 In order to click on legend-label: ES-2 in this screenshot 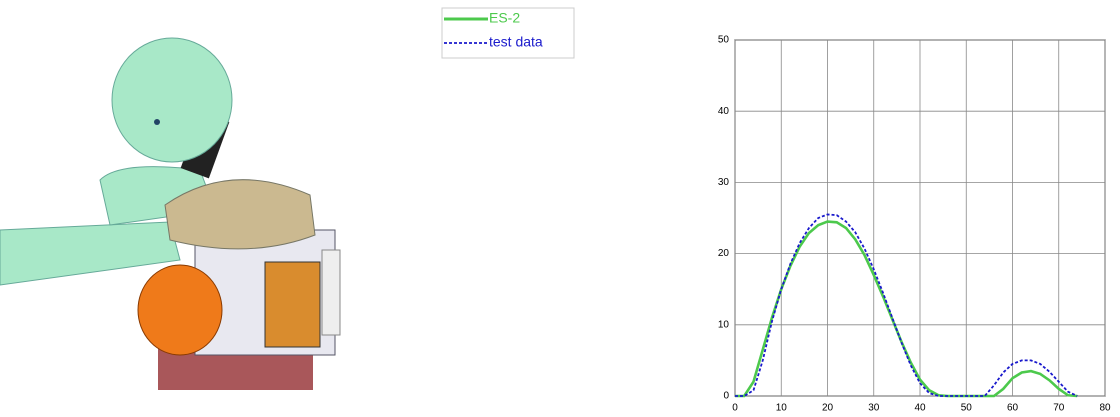, I will do `click(504, 18)`.